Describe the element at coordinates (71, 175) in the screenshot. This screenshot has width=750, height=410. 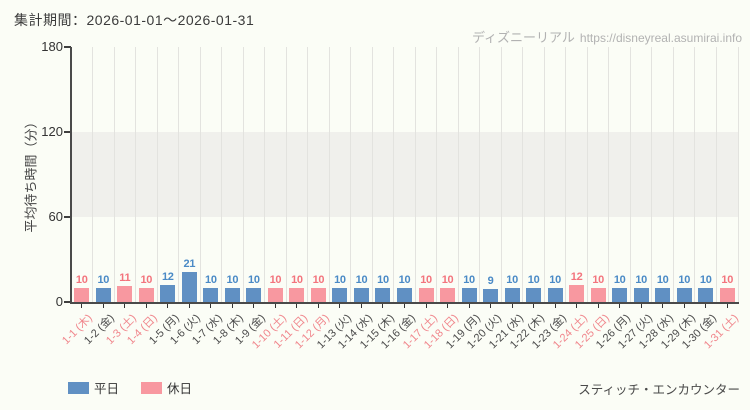
I see `y-axis-line` at that location.